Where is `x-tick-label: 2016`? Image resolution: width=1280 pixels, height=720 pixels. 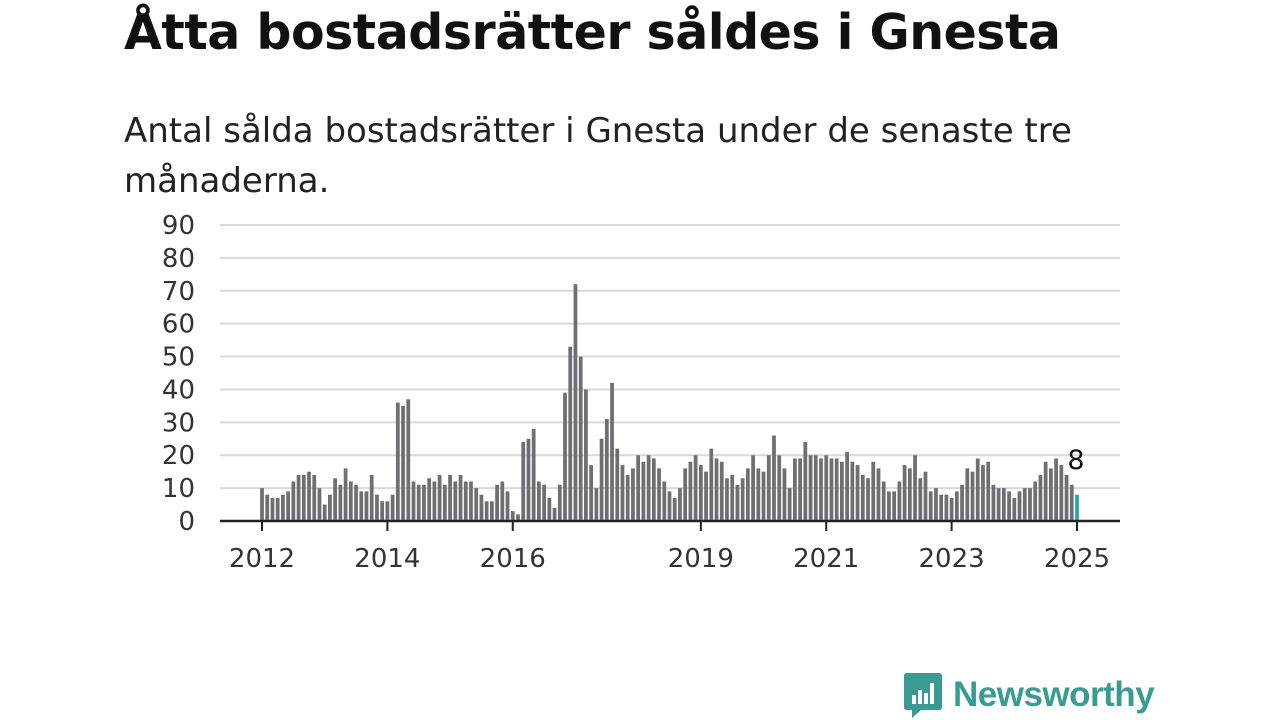
x-tick-label: 2016 is located at coordinates (513, 559).